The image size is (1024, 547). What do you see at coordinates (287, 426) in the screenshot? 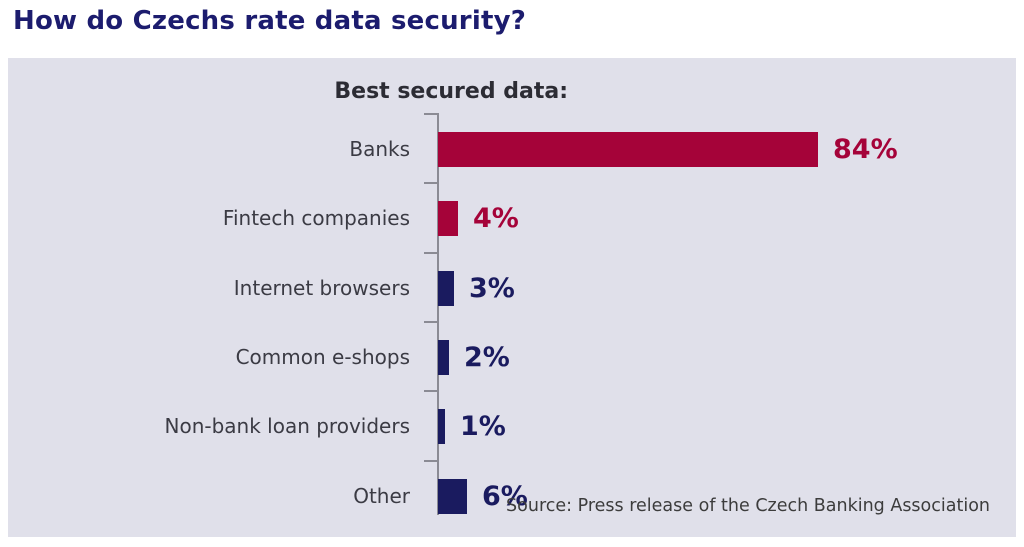
I see `category-label: Non-bank loan providers` at bounding box center [287, 426].